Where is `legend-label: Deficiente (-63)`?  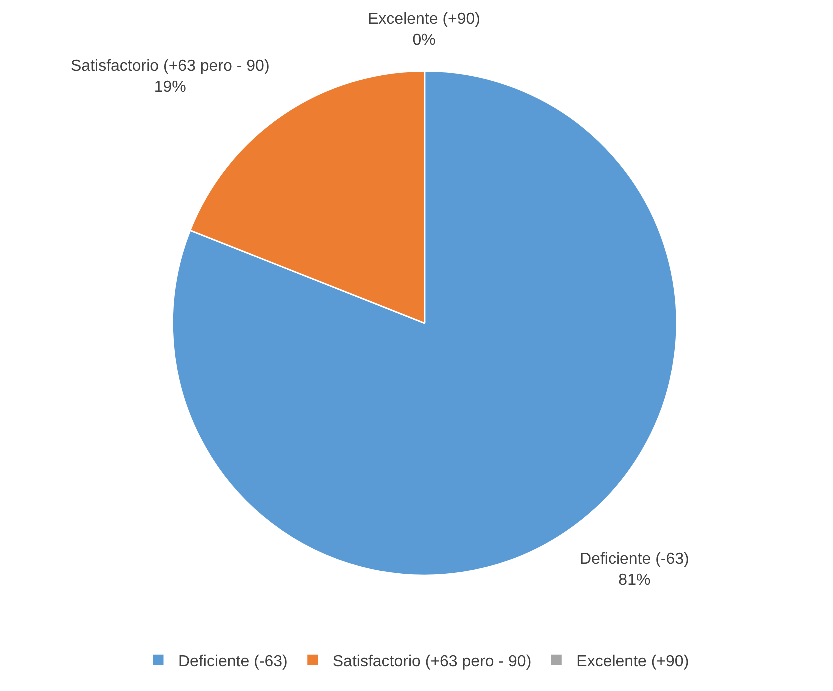 legend-label: Deficiente (-63) is located at coordinates (233, 661).